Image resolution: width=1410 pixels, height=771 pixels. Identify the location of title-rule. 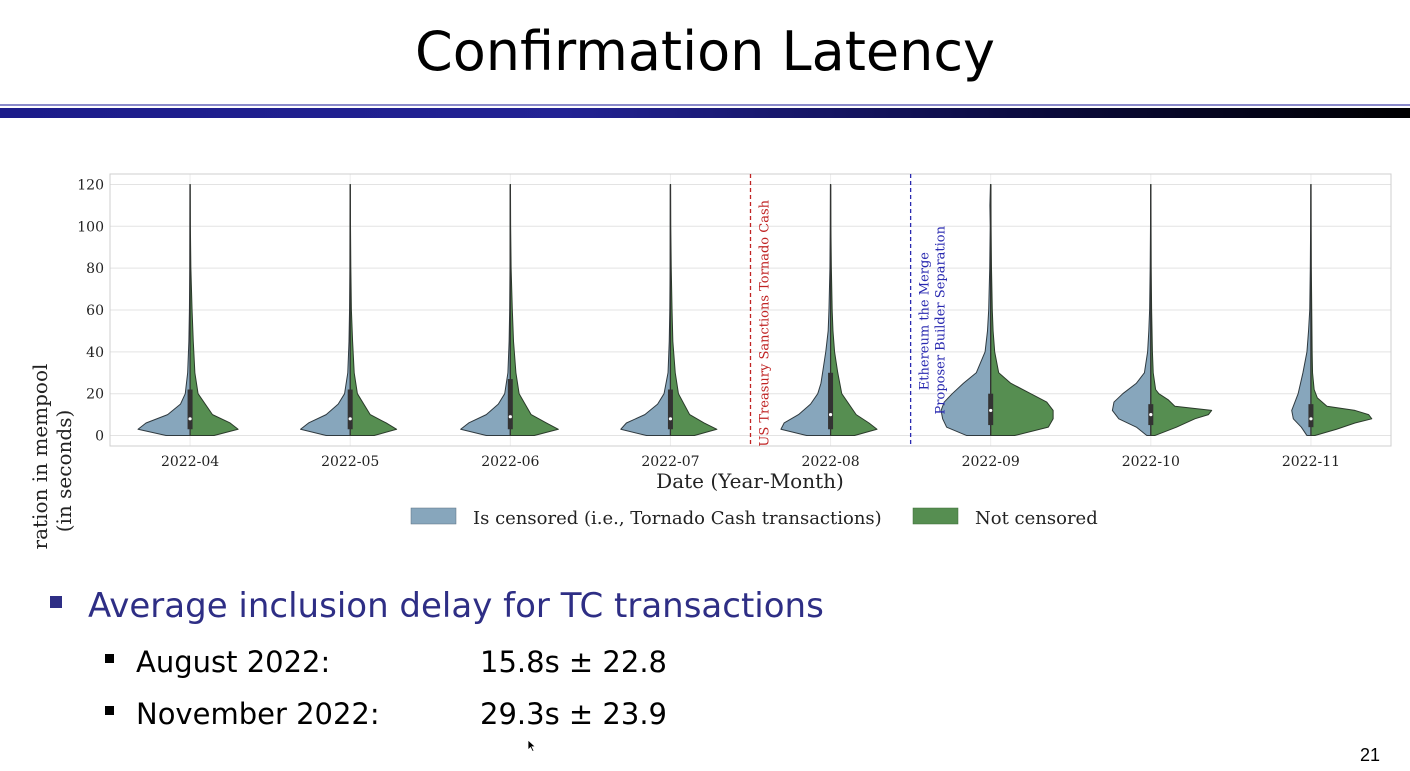
(705, 113).